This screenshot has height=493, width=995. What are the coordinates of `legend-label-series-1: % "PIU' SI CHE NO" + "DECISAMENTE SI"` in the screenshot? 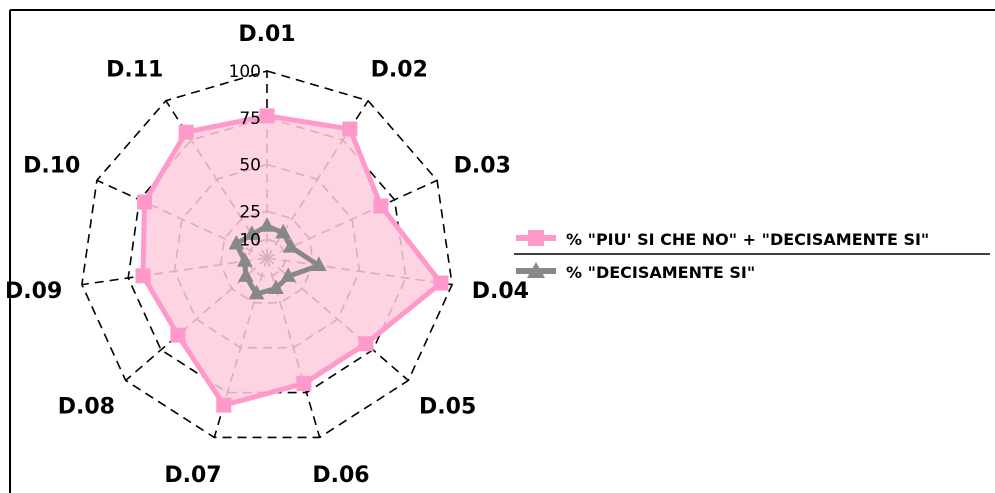 It's located at (747, 239).